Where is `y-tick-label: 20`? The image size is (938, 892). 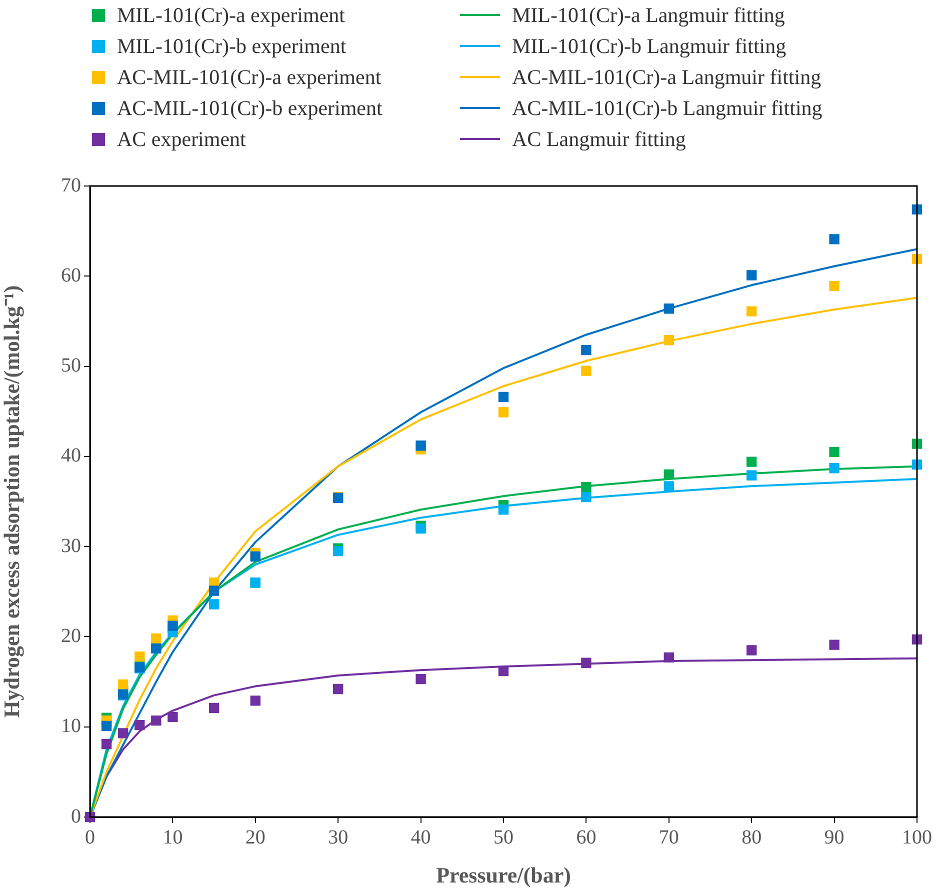
y-tick-label: 20 is located at coordinates (71, 635).